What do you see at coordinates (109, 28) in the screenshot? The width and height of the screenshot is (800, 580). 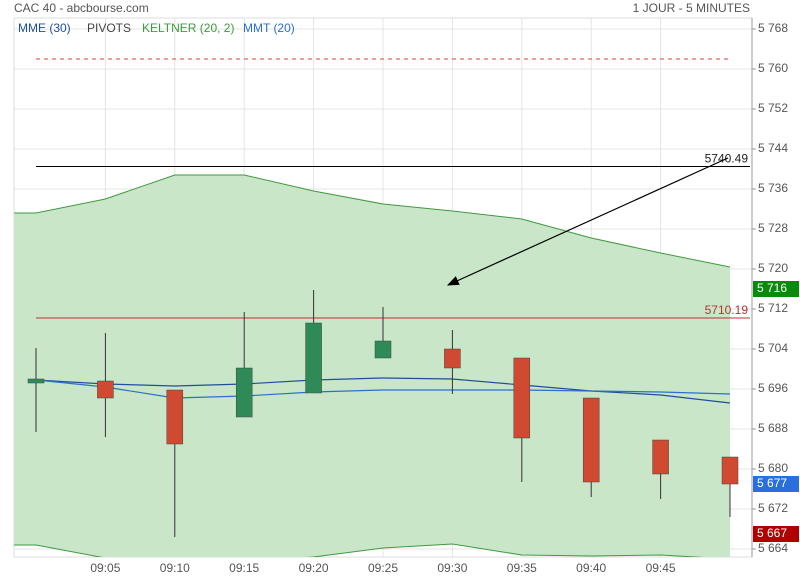 I see `legend-entry: PIVOTS` at bounding box center [109, 28].